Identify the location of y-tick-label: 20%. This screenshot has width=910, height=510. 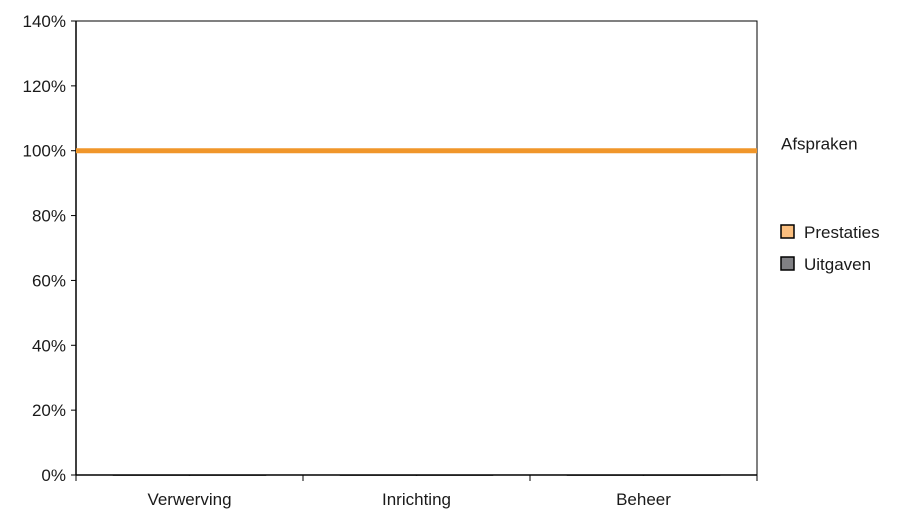
(49, 410).